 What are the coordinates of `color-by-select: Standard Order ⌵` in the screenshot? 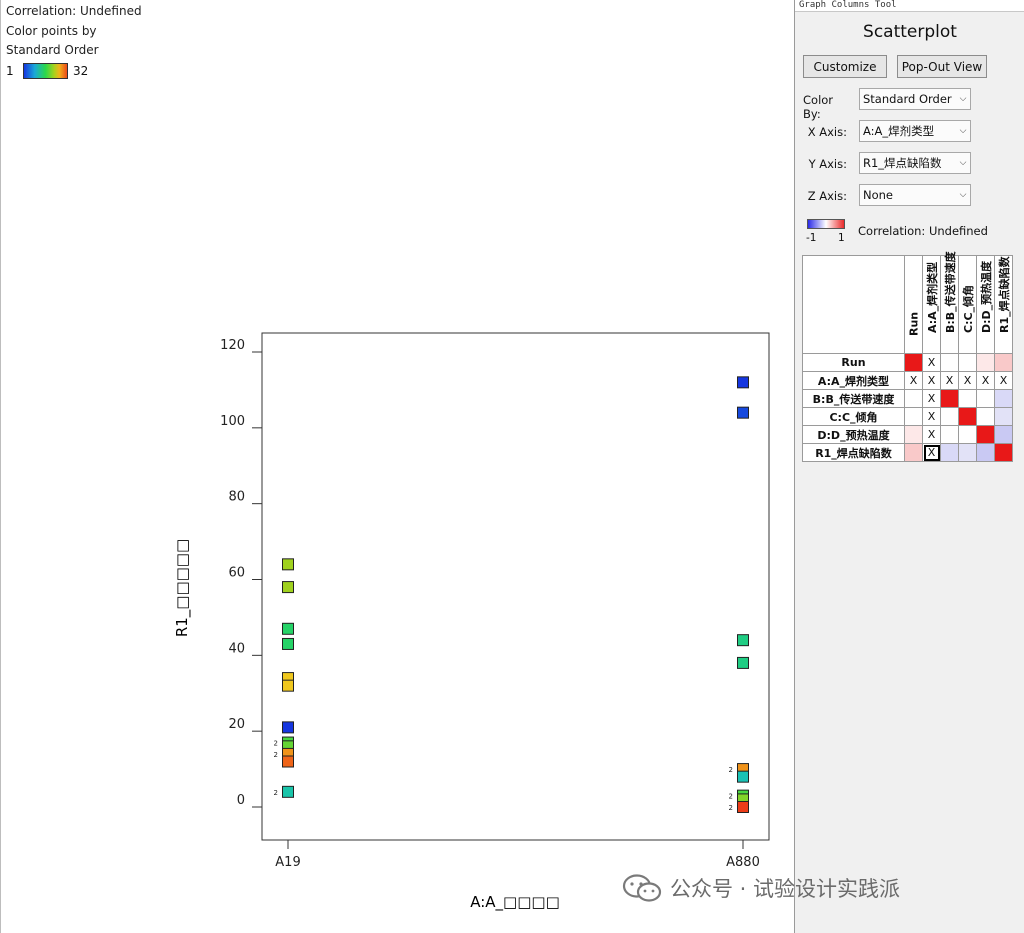 It's located at (915, 99).